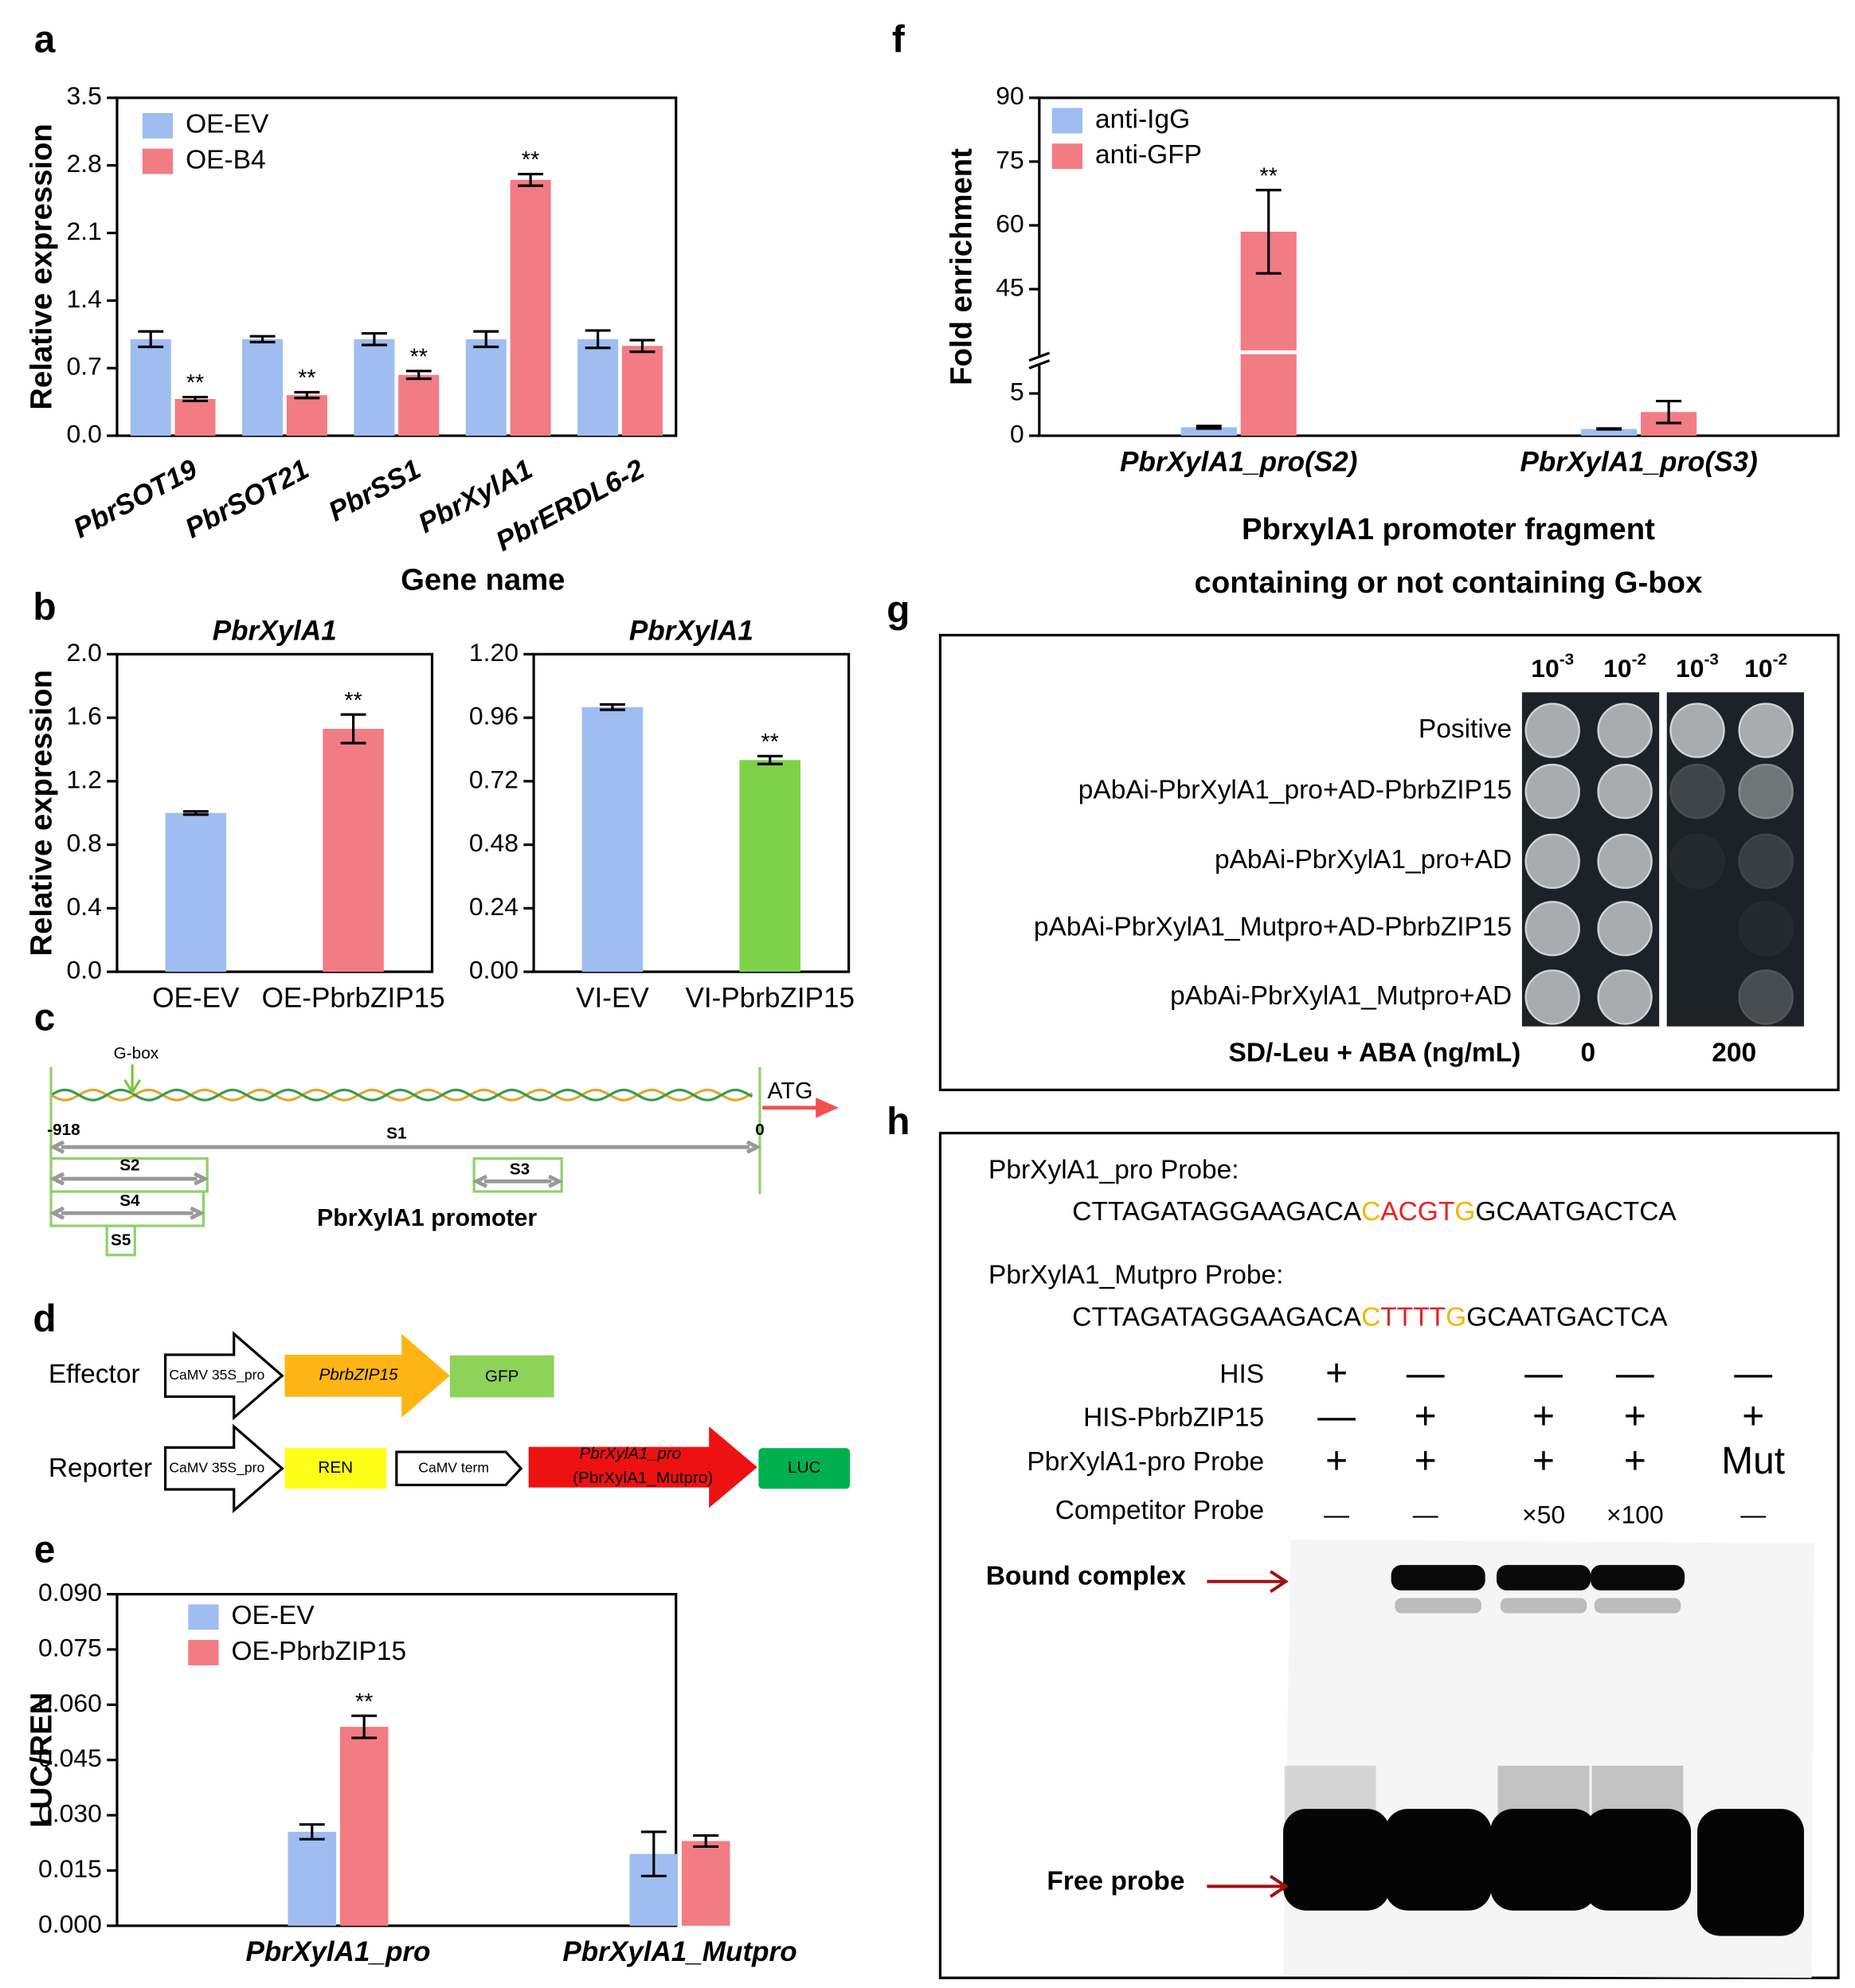  What do you see at coordinates (100, 1468) in the screenshot?
I see `construct-label: Reporter` at bounding box center [100, 1468].